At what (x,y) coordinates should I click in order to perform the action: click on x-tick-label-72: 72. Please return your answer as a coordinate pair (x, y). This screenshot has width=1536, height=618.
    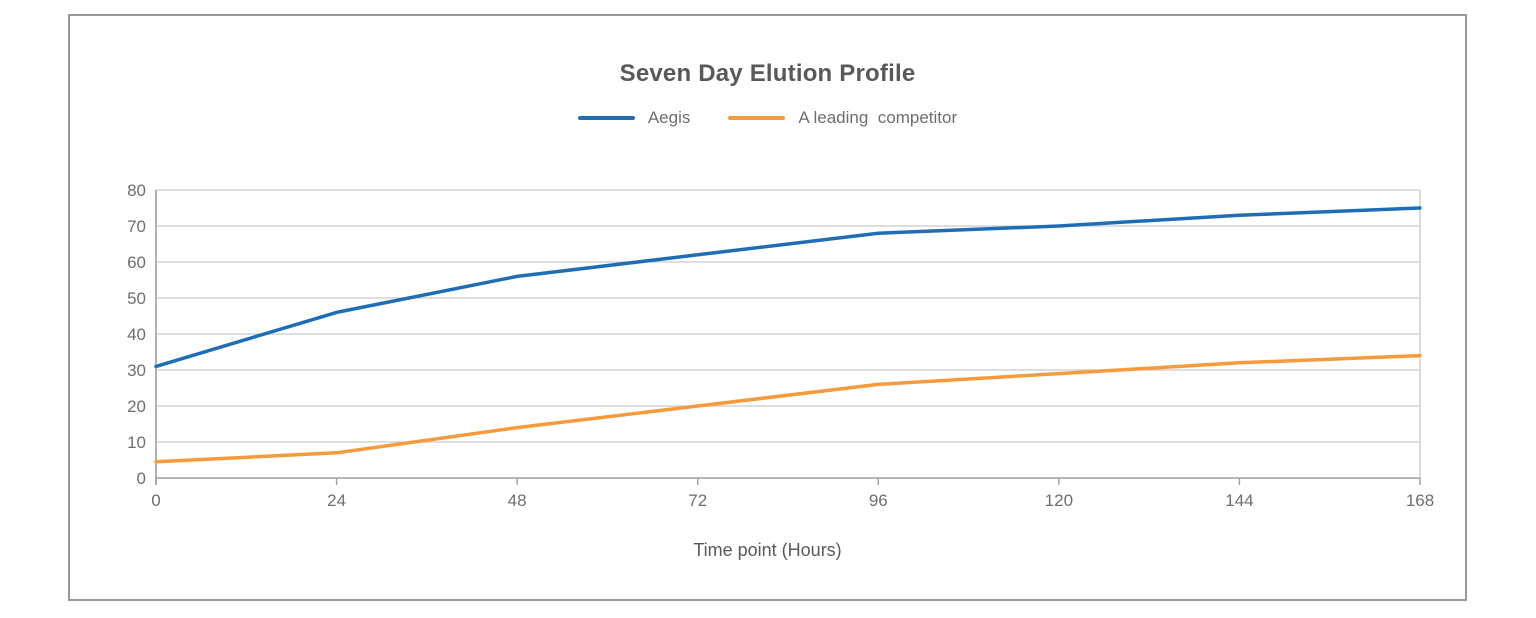
    Looking at the image, I should click on (697, 500).